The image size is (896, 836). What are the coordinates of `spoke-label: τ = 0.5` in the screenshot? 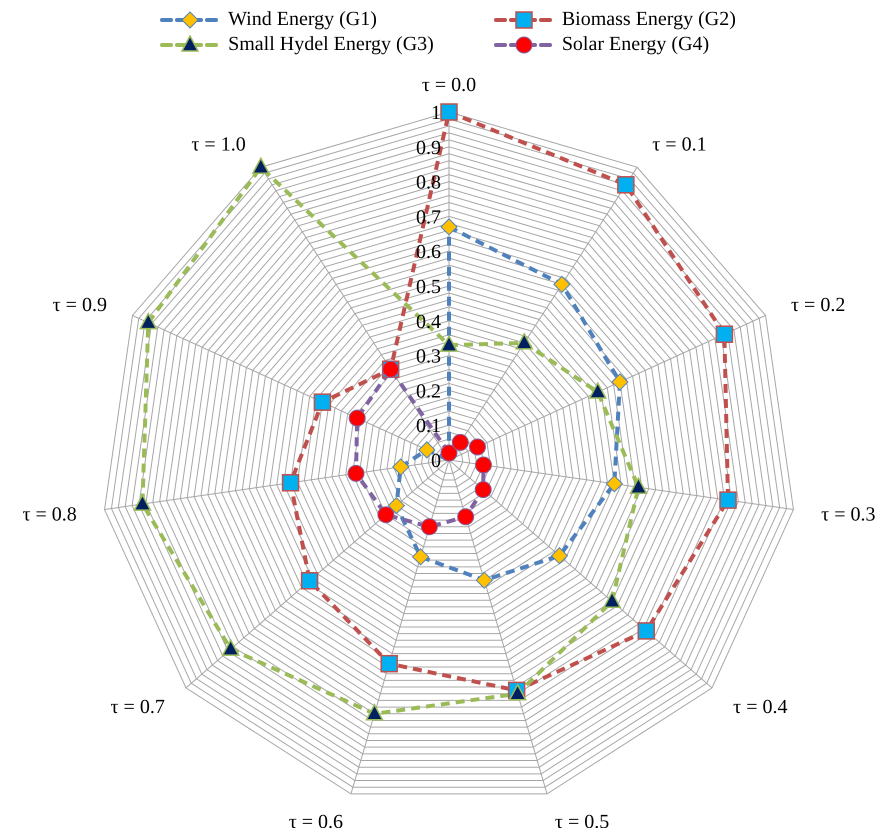 It's located at (582, 821).